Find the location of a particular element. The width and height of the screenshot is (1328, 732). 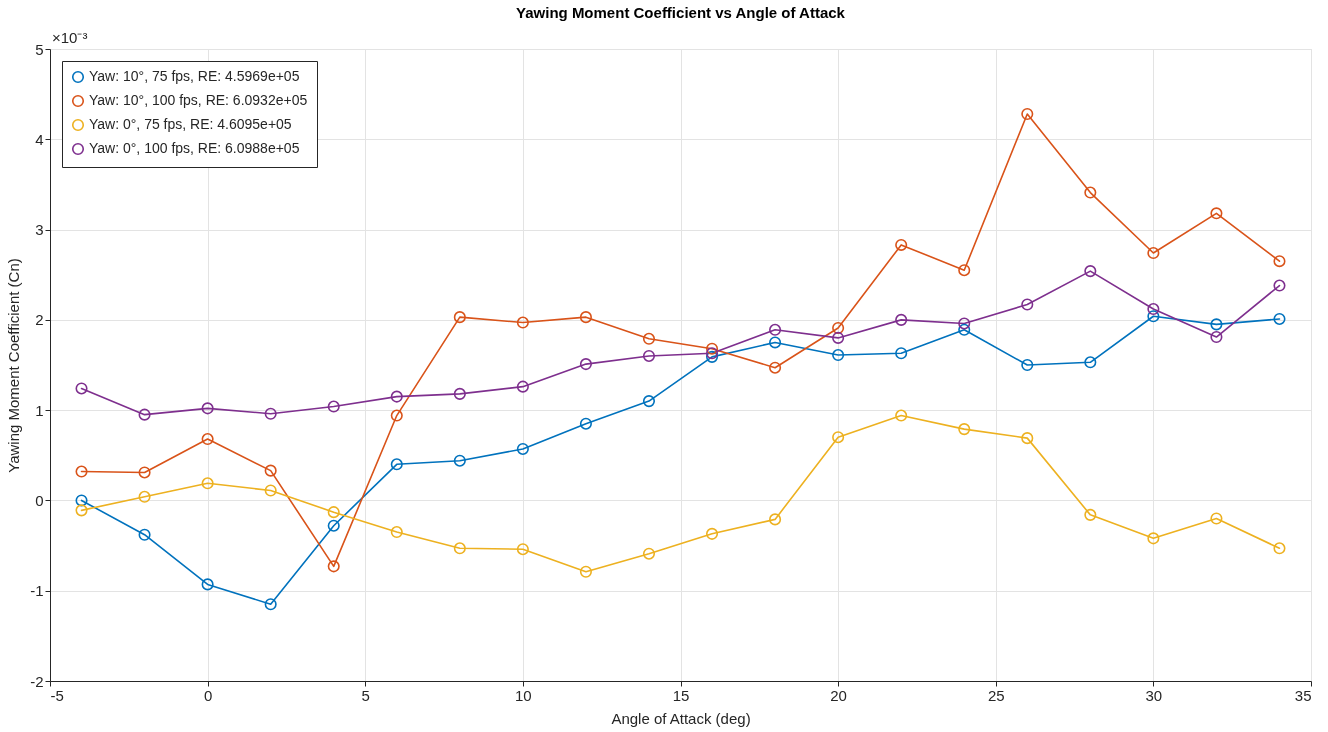

x-tick-label: 35 is located at coordinates (1303, 695).